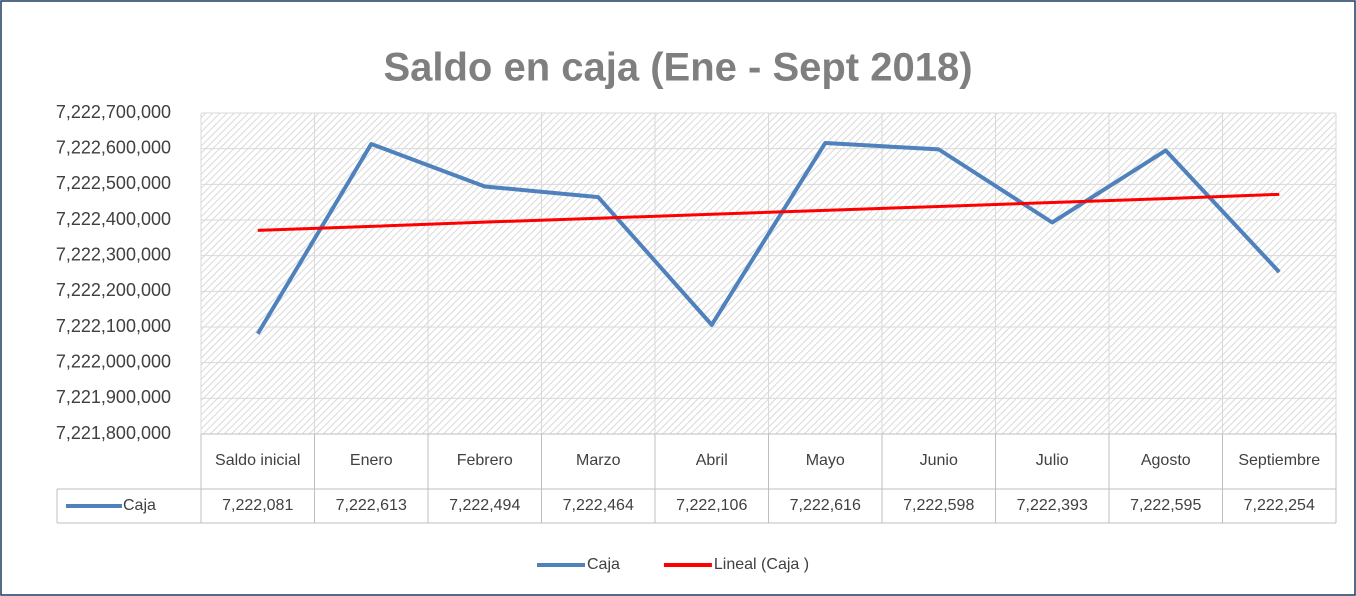  What do you see at coordinates (113, 219) in the screenshot?
I see `y-tick-label: 7,222,400,000` at bounding box center [113, 219].